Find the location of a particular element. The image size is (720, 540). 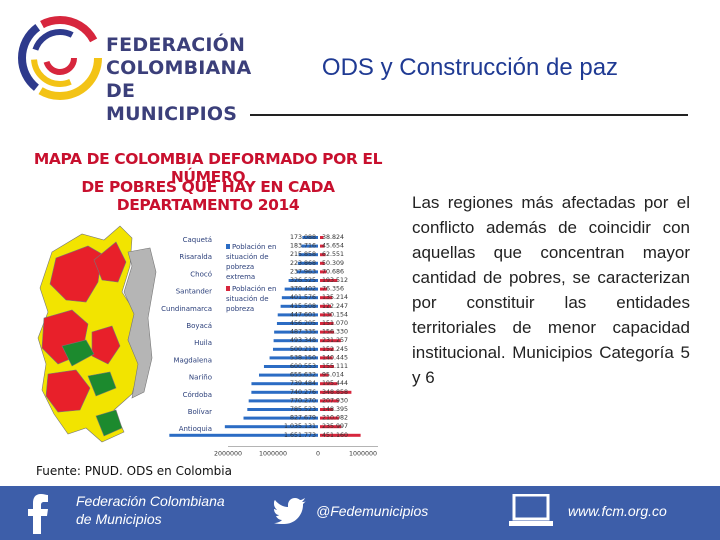

legend-extreme-line0: extrema is located at coordinates (240, 277).